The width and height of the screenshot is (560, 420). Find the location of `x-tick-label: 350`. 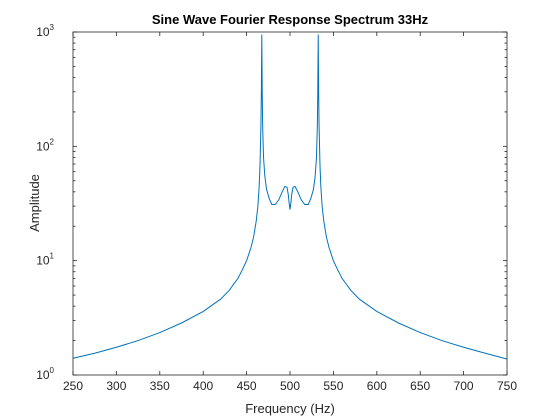

x-tick-label: 350 is located at coordinates (160, 386).